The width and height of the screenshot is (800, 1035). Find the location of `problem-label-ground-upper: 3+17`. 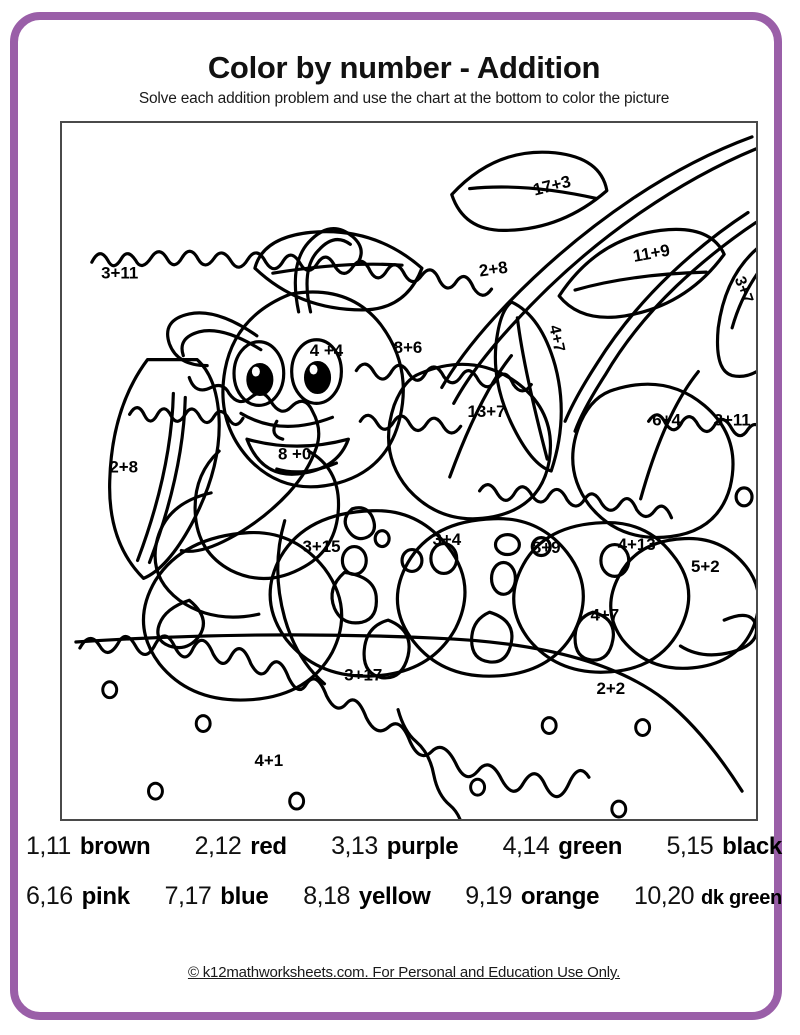

problem-label-ground-upper: 3+17 is located at coordinates (363, 674).